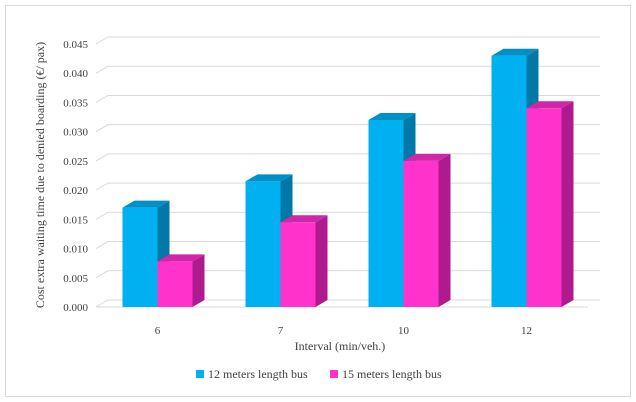 The image size is (636, 402). What do you see at coordinates (343, 331) in the screenshot?
I see `x-axis-ticks: 6 7 10 12` at bounding box center [343, 331].